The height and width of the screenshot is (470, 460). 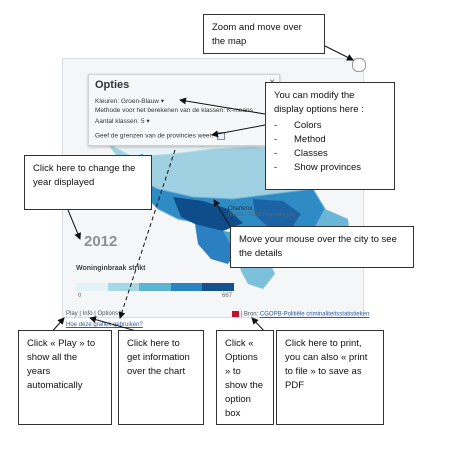 I want to click on bottom-links: Play | Info | Options |, so click(x=94, y=314).